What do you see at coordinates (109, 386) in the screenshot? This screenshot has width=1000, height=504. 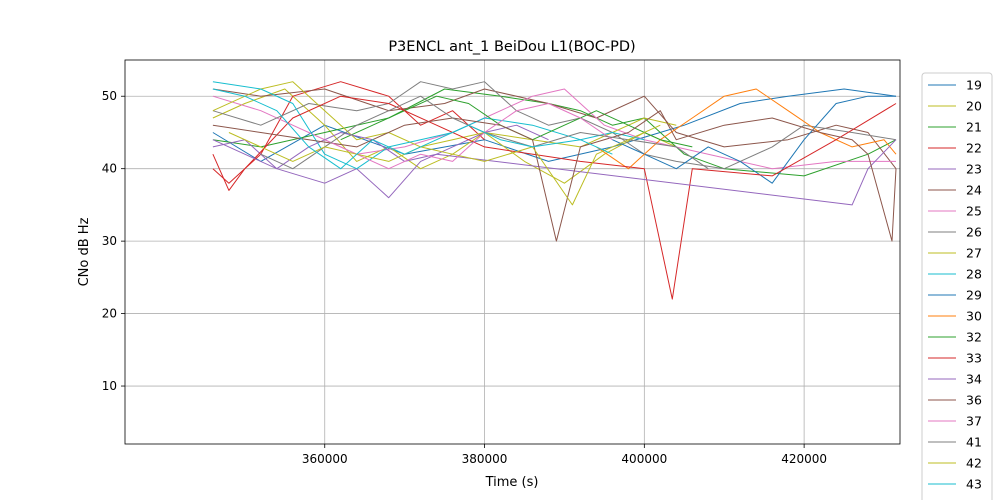 I see `y-tick-label: 10` at bounding box center [109, 386].